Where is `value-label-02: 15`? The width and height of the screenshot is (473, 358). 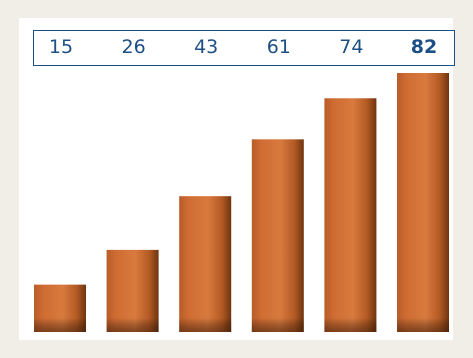 value-label-02: 15 is located at coordinates (61, 47).